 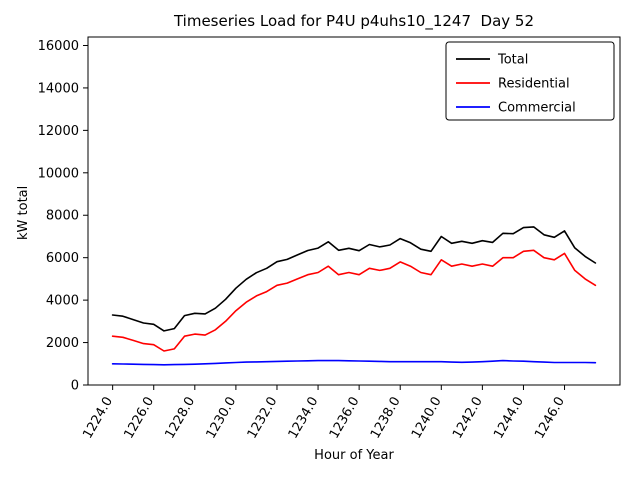 What do you see at coordinates (345, 418) in the screenshot?
I see `x-tick-label: 1236.0` at bounding box center [345, 418].